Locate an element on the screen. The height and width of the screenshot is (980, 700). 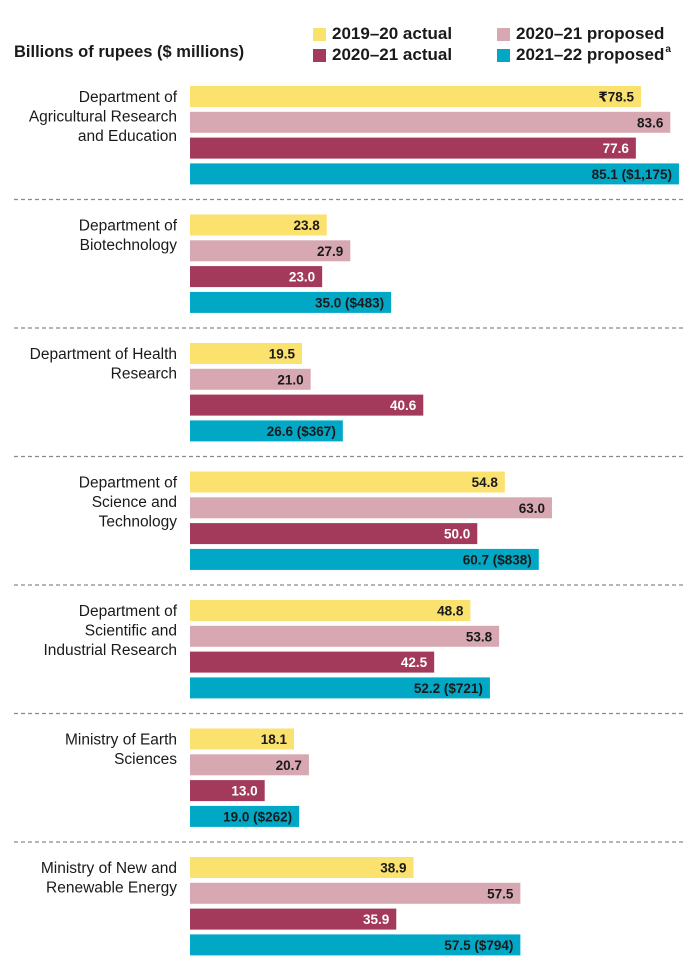
category-label: Department of Health Research is located at coordinates (103, 364).